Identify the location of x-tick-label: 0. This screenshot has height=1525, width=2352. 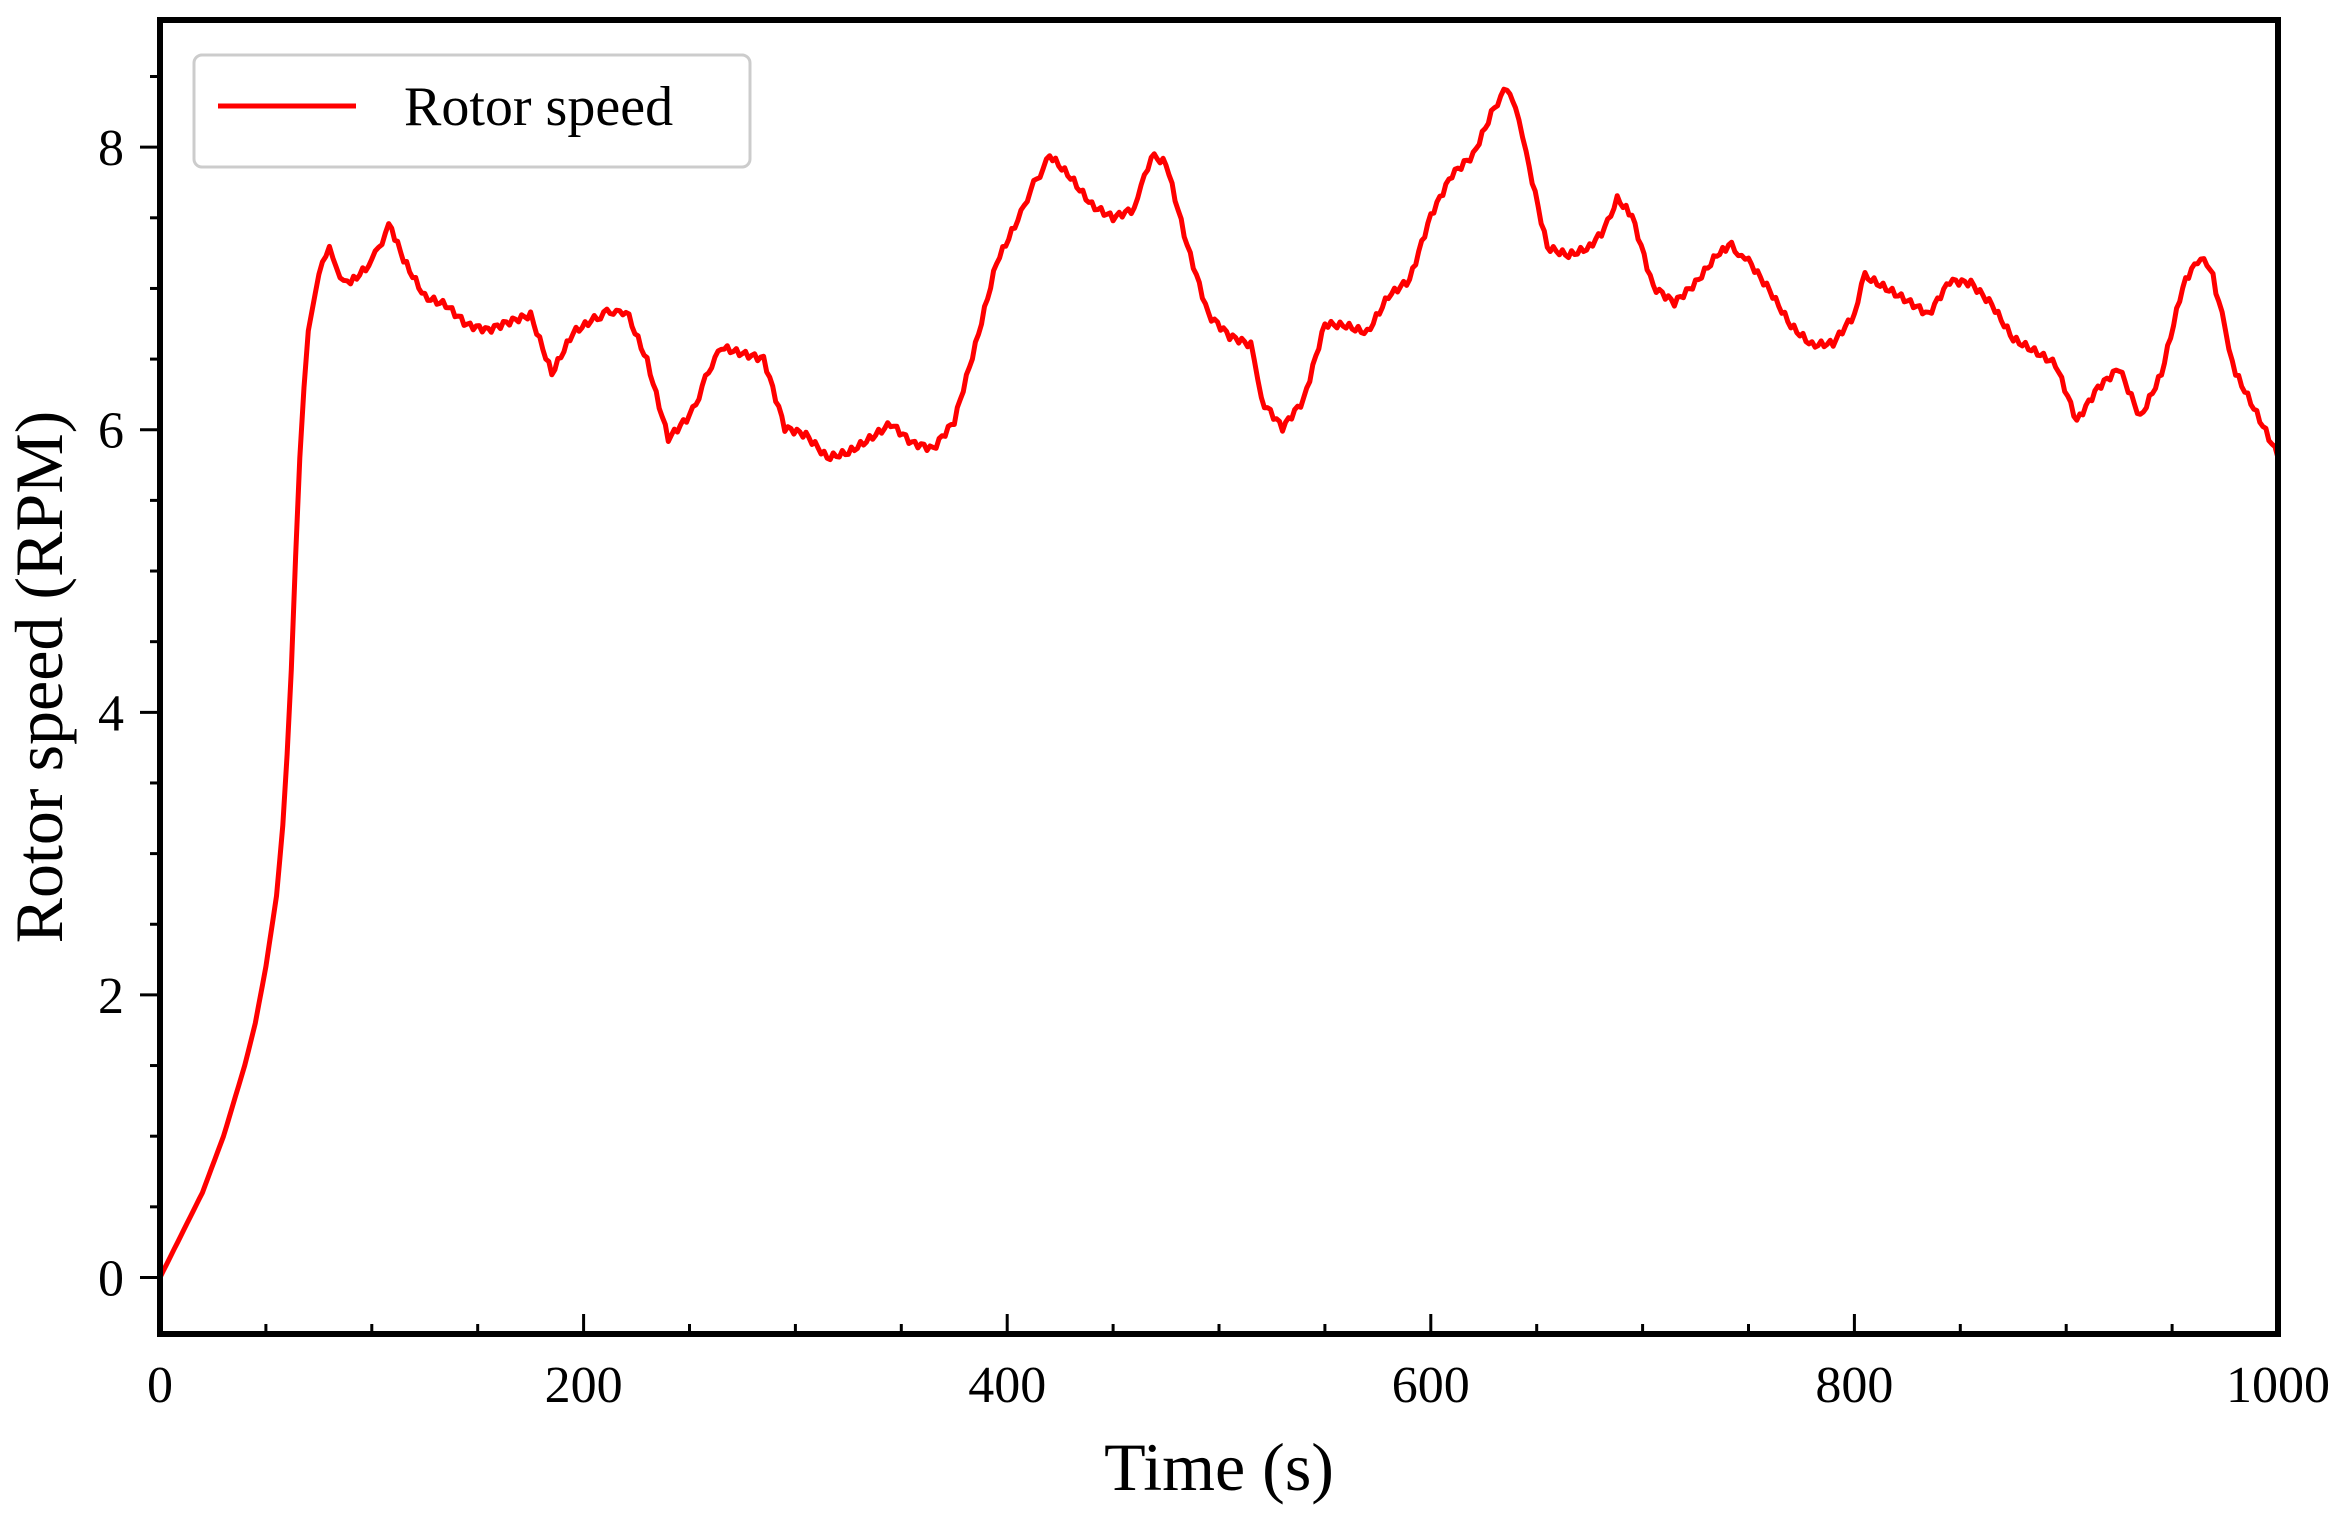
(160, 1385).